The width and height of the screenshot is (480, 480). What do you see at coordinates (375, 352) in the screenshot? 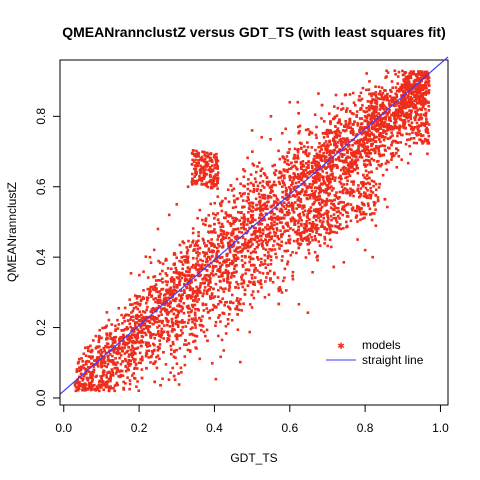
I see `legend: ✱ models straight line` at bounding box center [375, 352].